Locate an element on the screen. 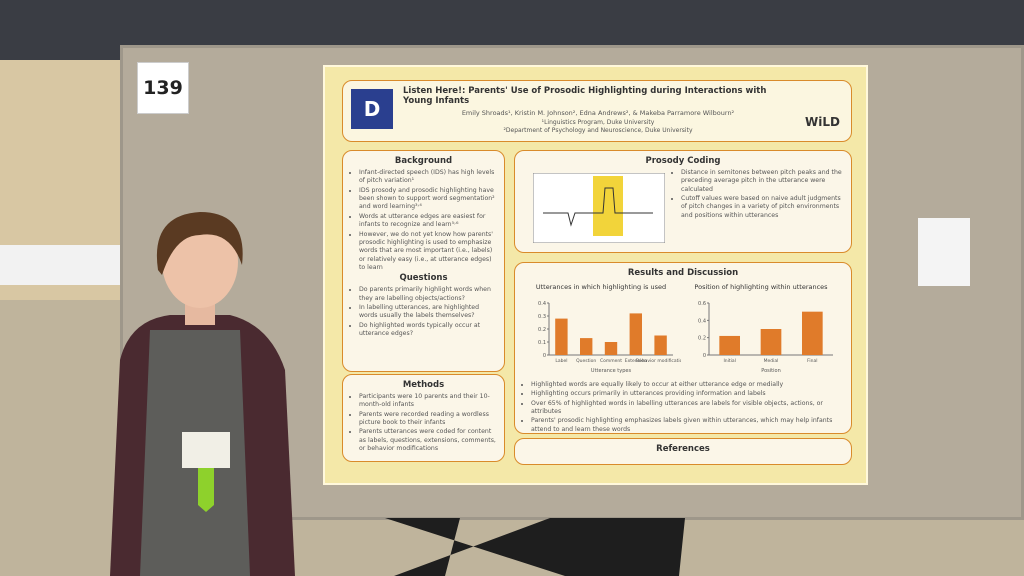  y-tick-label: 0.1 is located at coordinates (542, 343).